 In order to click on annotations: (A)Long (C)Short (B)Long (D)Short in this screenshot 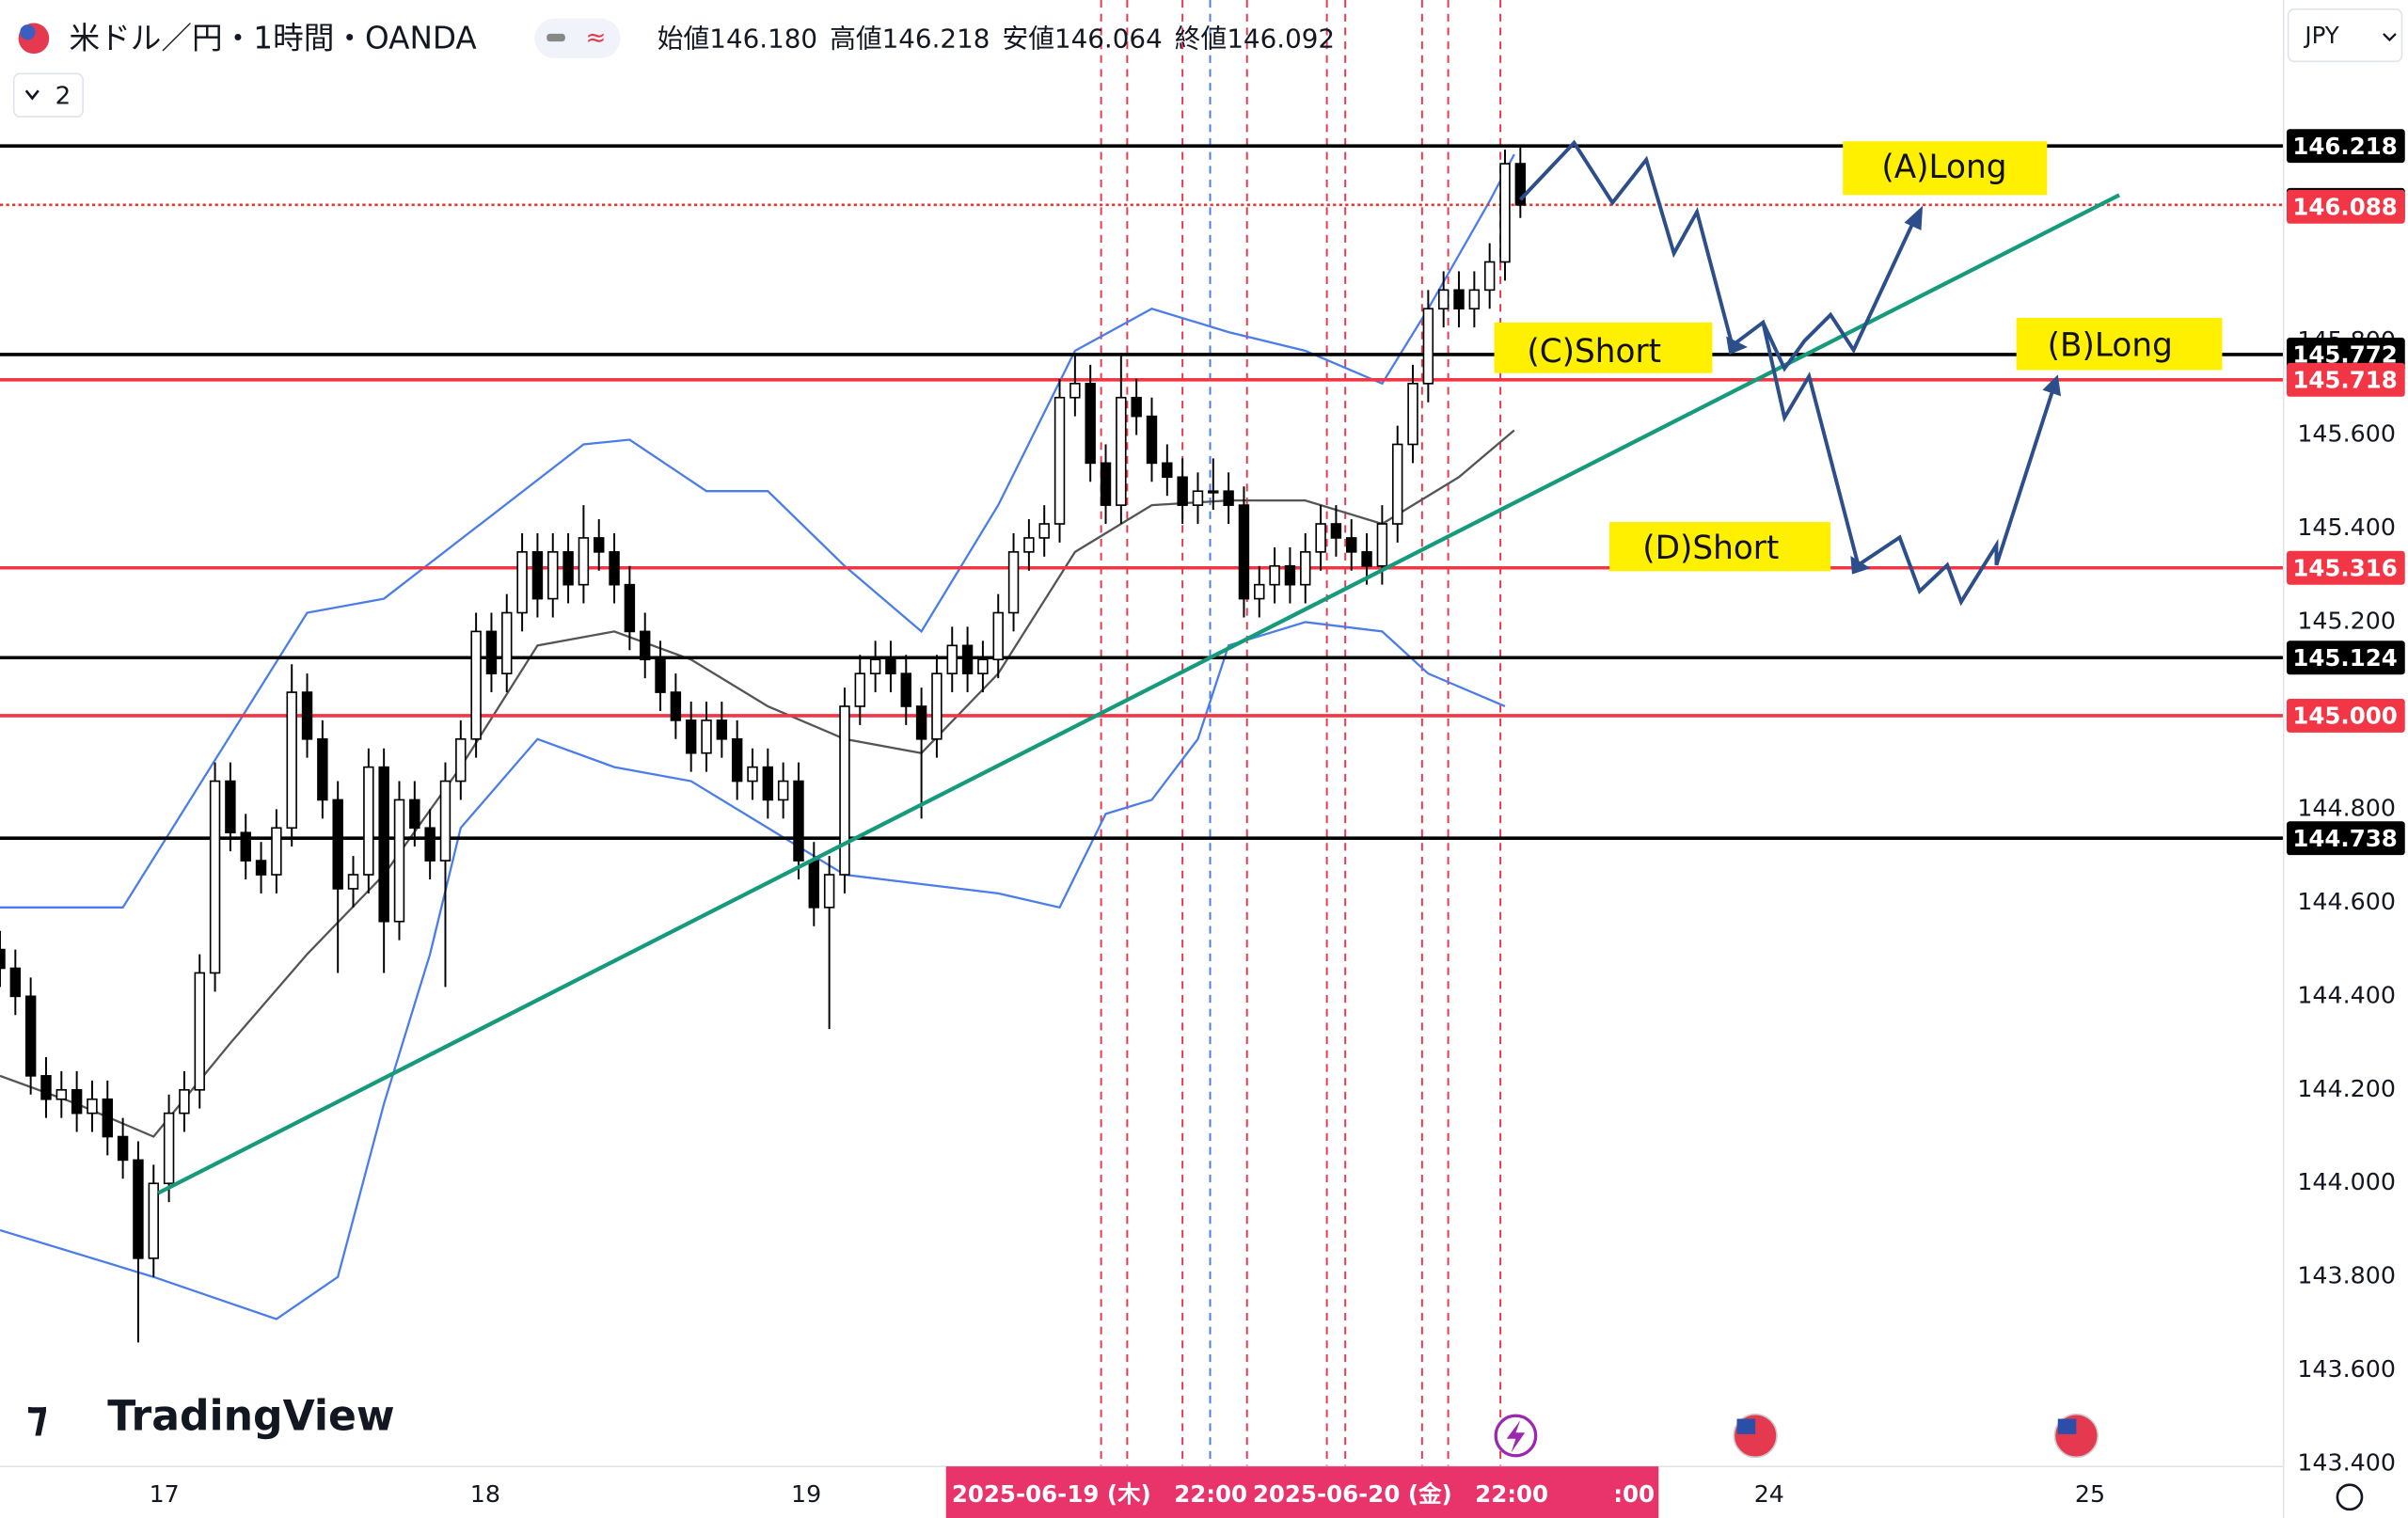, I will do `click(1859, 356)`.